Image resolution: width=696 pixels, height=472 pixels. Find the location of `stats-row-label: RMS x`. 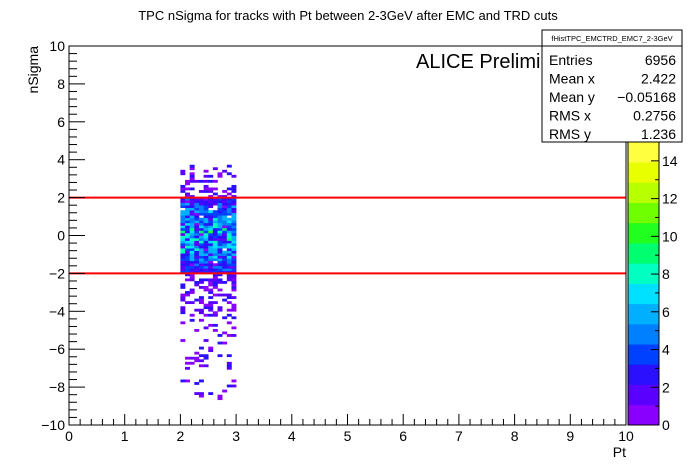

stats-row-label: RMS x is located at coordinates (570, 116).